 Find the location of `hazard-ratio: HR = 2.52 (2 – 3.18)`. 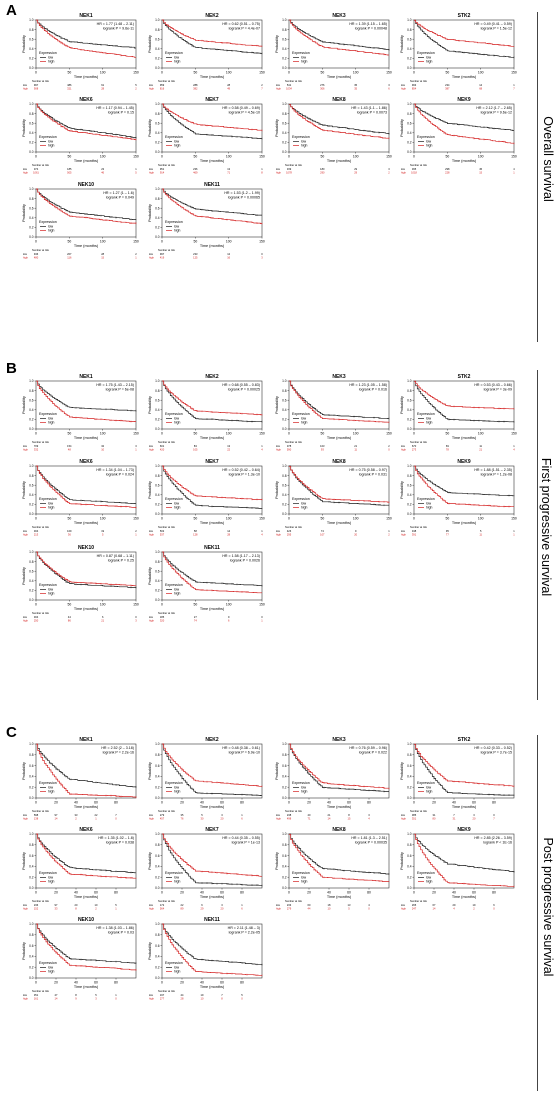

hazard-ratio: HR = 2.52 (2 – 3.18) is located at coordinates (117, 748).